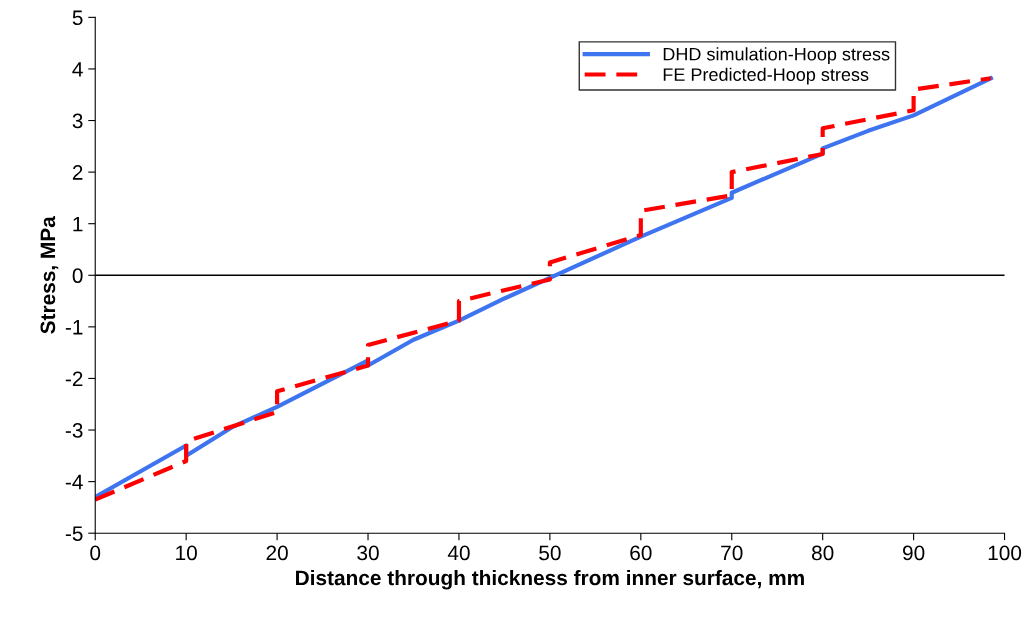 This screenshot has width=1024, height=620. Describe the element at coordinates (78, 224) in the screenshot. I see `y-tick-label: 1` at that location.